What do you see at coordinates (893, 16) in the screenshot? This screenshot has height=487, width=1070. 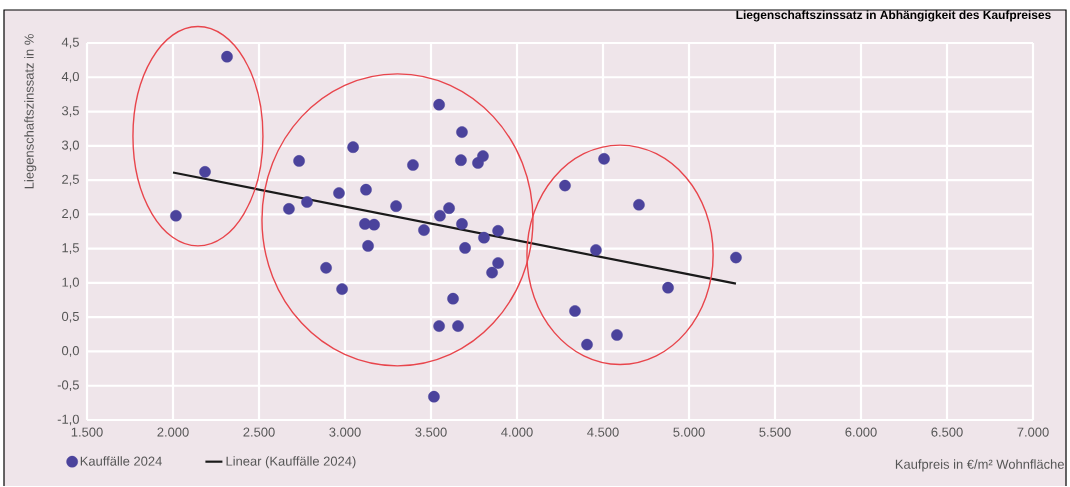 I see `chart-title: Liegenschaftszinssatz in Abhängigkeit des Kaufpreises` at bounding box center [893, 16].